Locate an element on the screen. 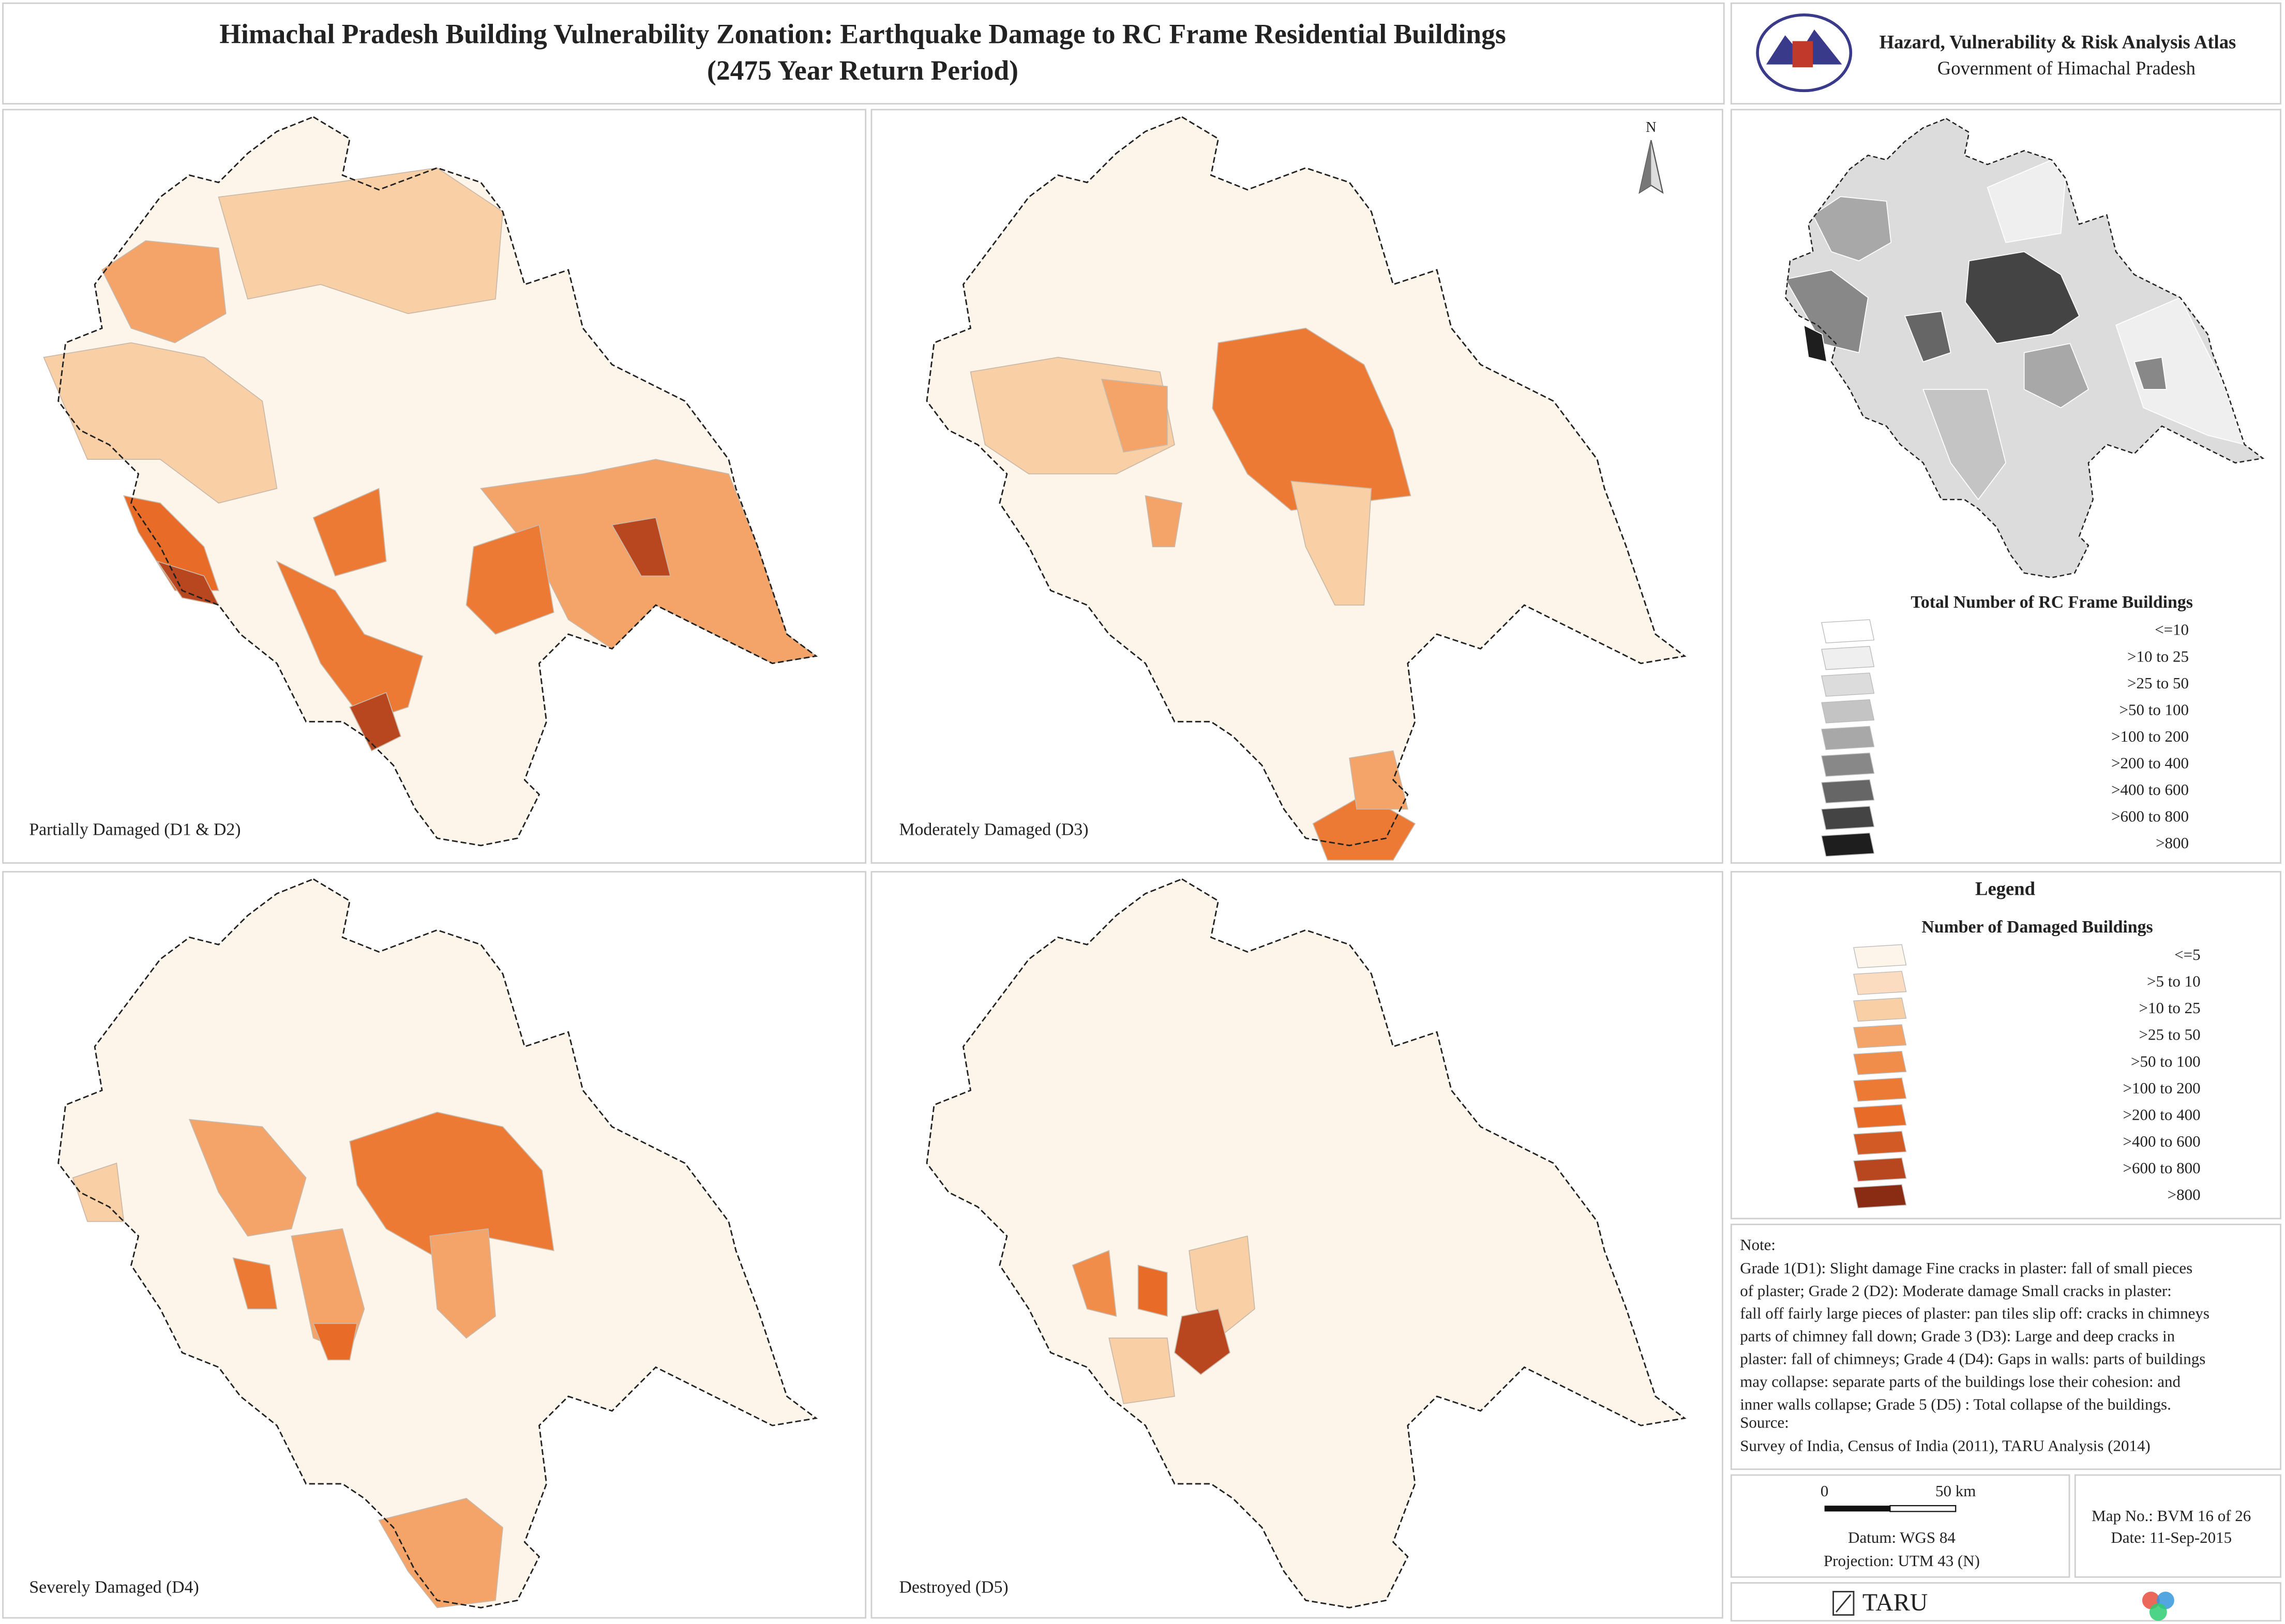 Image resolution: width=2285 pixels, height=1624 pixels. subtitle: (2475 Year Return Period) is located at coordinates (862, 70).